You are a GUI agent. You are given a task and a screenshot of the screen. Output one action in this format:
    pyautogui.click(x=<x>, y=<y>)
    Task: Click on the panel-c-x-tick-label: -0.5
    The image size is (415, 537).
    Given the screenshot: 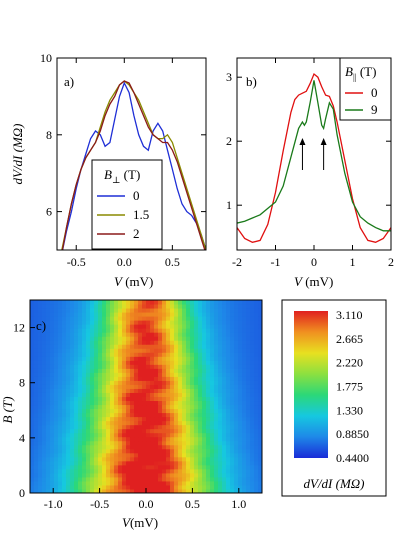 What is the action you would take?
    pyautogui.click(x=99, y=504)
    